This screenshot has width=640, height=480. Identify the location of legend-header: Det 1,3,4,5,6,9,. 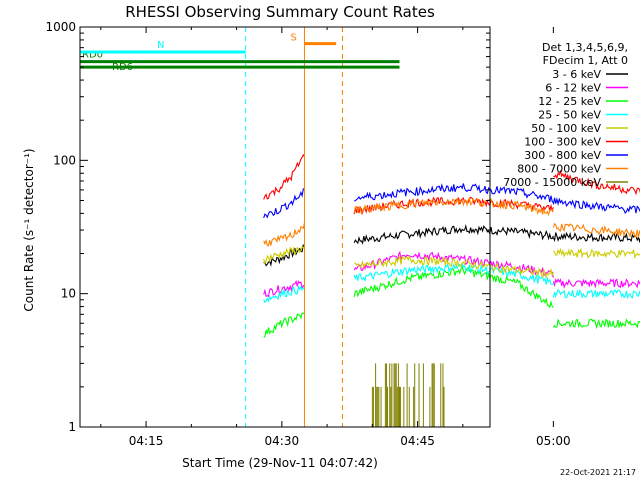
(585, 47).